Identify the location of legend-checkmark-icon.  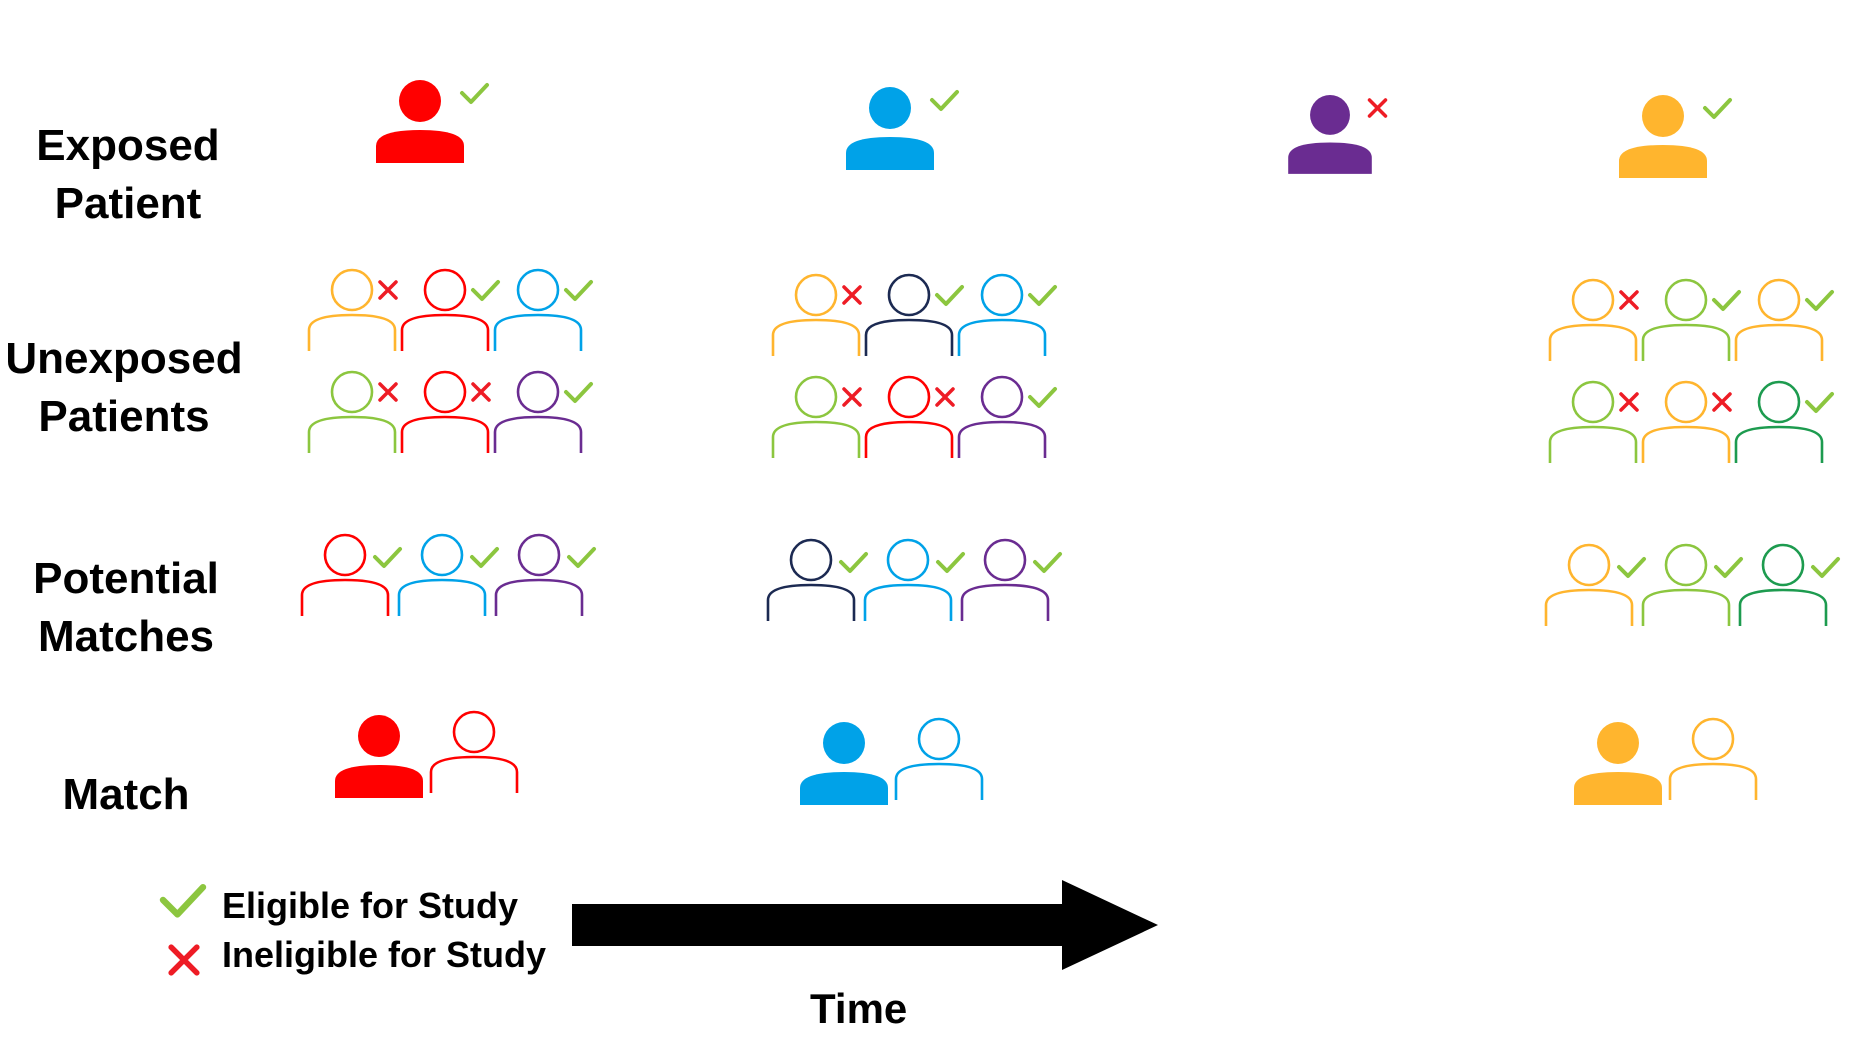
(183, 901).